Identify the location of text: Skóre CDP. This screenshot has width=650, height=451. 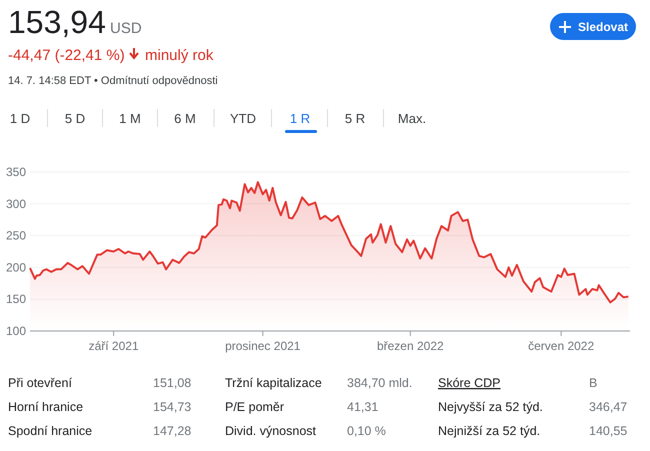
(469, 383).